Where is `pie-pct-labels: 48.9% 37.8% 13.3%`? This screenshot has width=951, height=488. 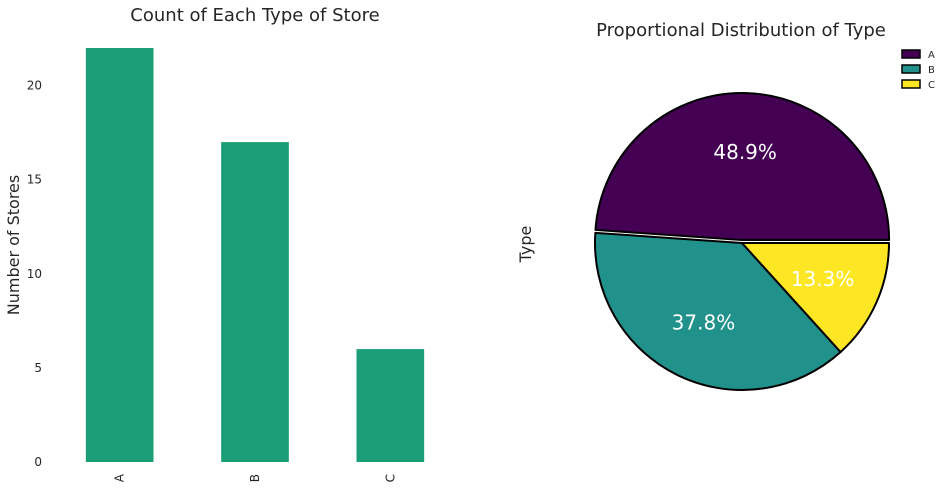
pie-pct-labels: 48.9% 37.8% 13.3% is located at coordinates (763, 237).